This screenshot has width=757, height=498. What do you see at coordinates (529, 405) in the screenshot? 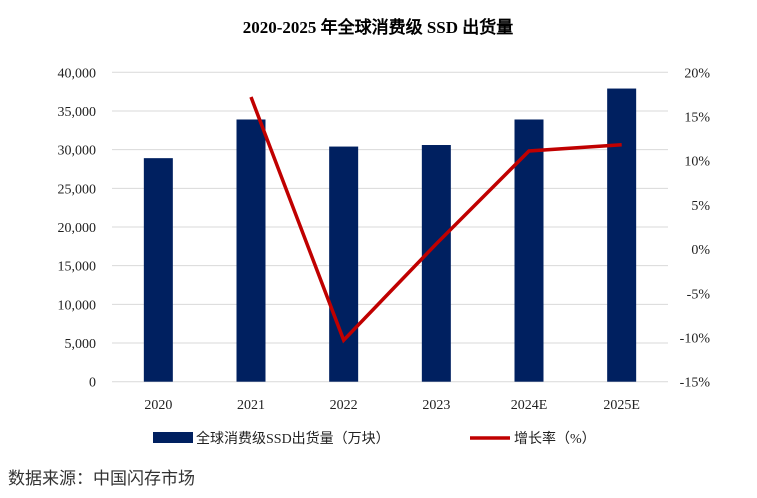
I see `x-tick-label: 2024E` at bounding box center [529, 405].